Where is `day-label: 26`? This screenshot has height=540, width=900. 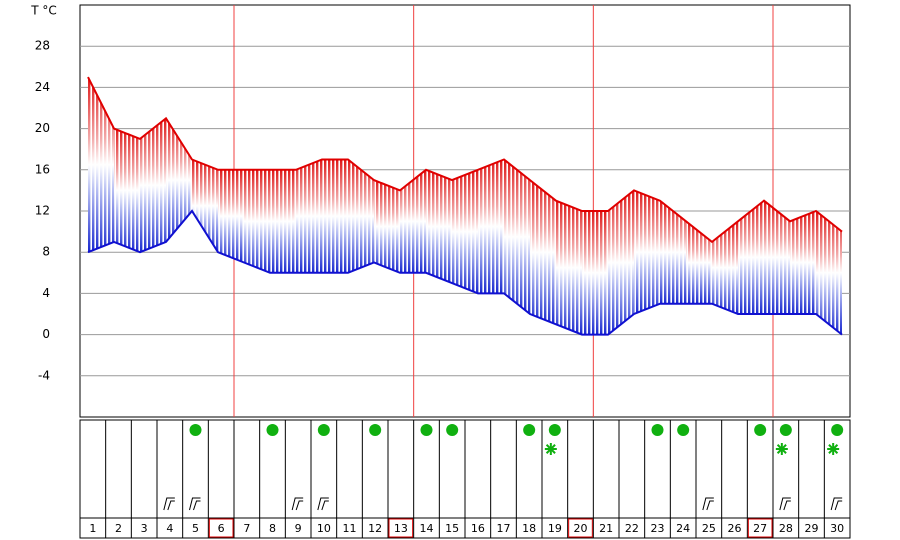
day-label: 26 is located at coordinates (735, 528).